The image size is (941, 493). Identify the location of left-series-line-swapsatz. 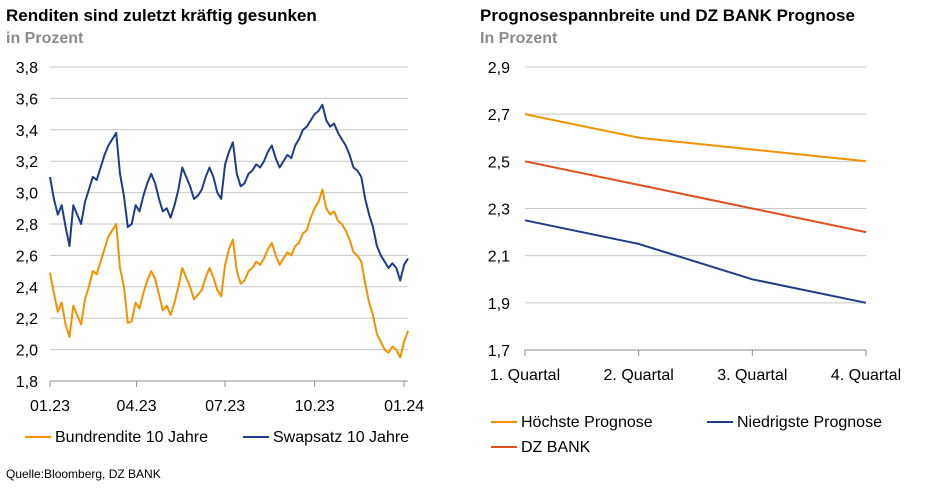
(229, 192).